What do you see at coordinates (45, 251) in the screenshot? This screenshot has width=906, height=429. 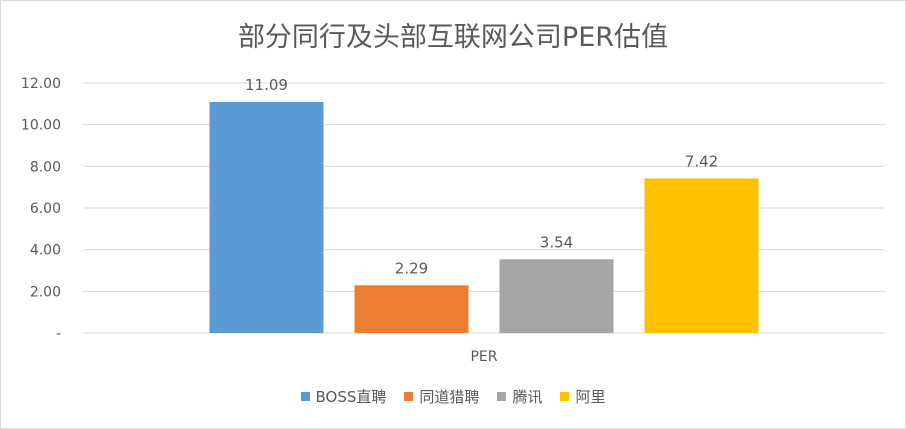 I see `y-tick-label: 4.00` at bounding box center [45, 251].